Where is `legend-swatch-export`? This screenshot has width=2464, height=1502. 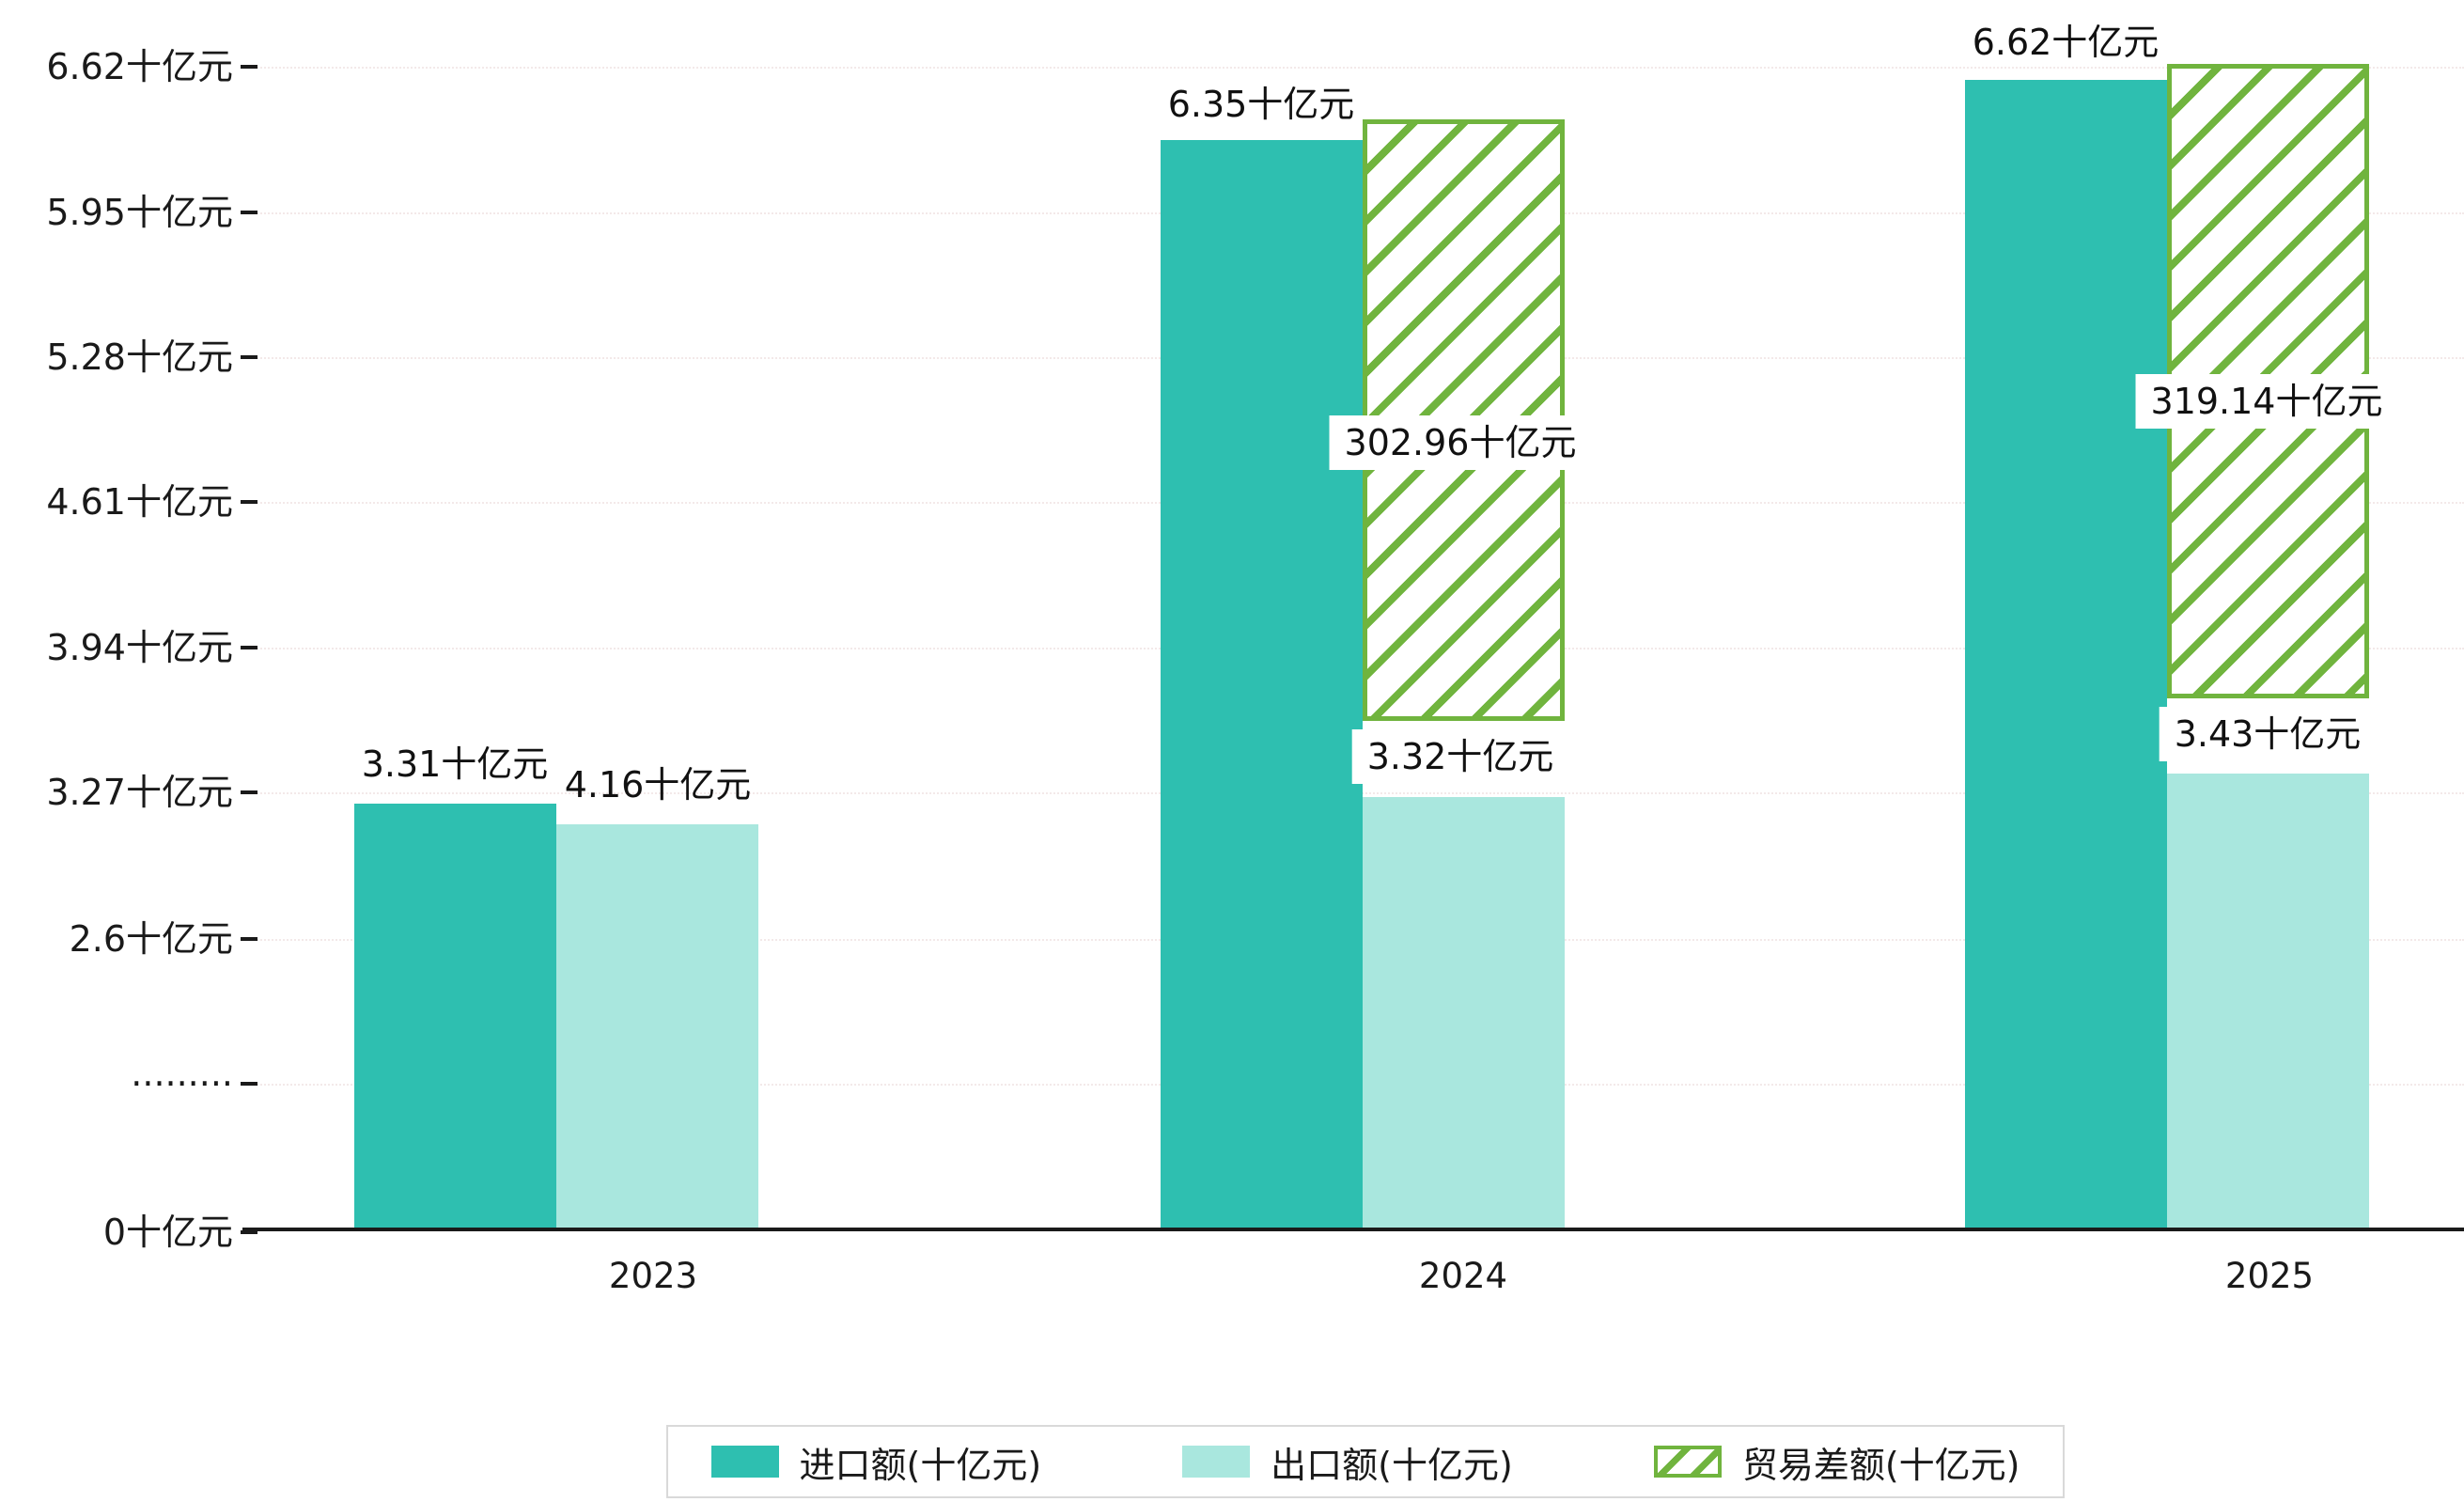
legend-swatch-export is located at coordinates (1216, 1462).